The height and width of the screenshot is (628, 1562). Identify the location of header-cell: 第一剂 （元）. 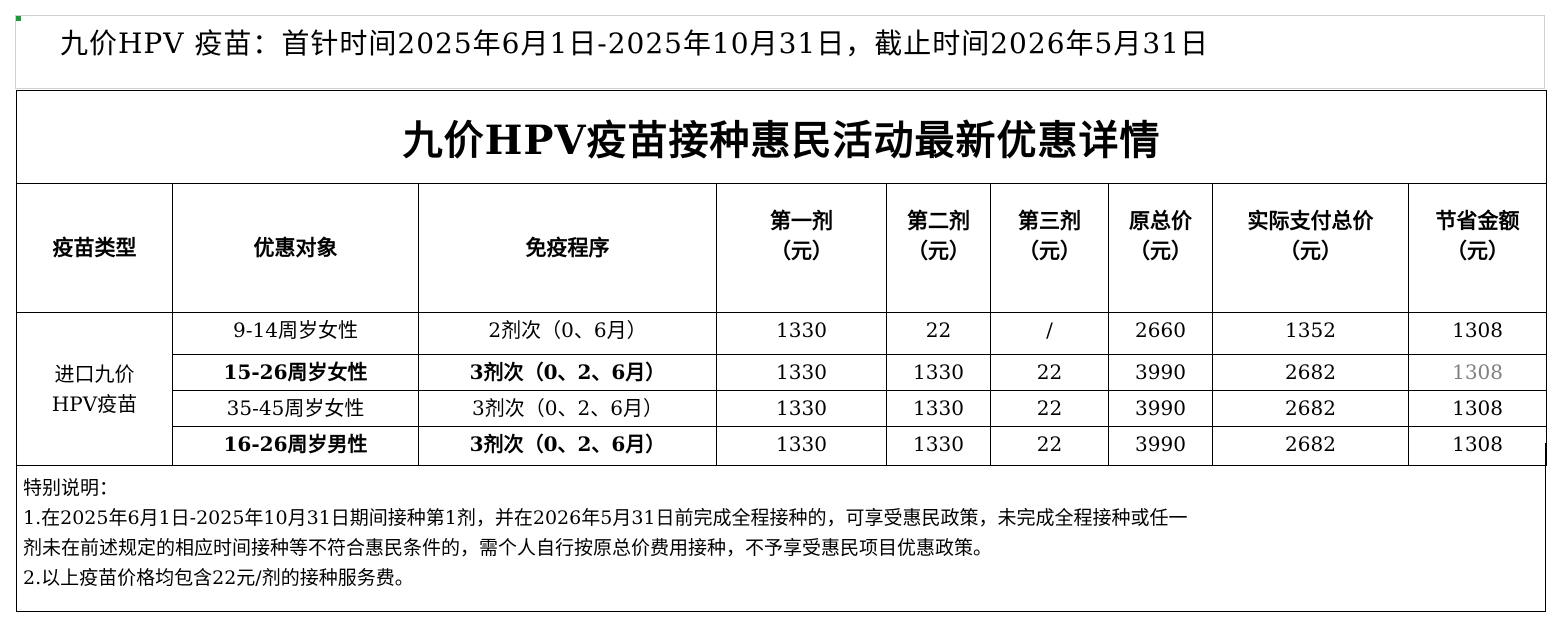
(801, 248).